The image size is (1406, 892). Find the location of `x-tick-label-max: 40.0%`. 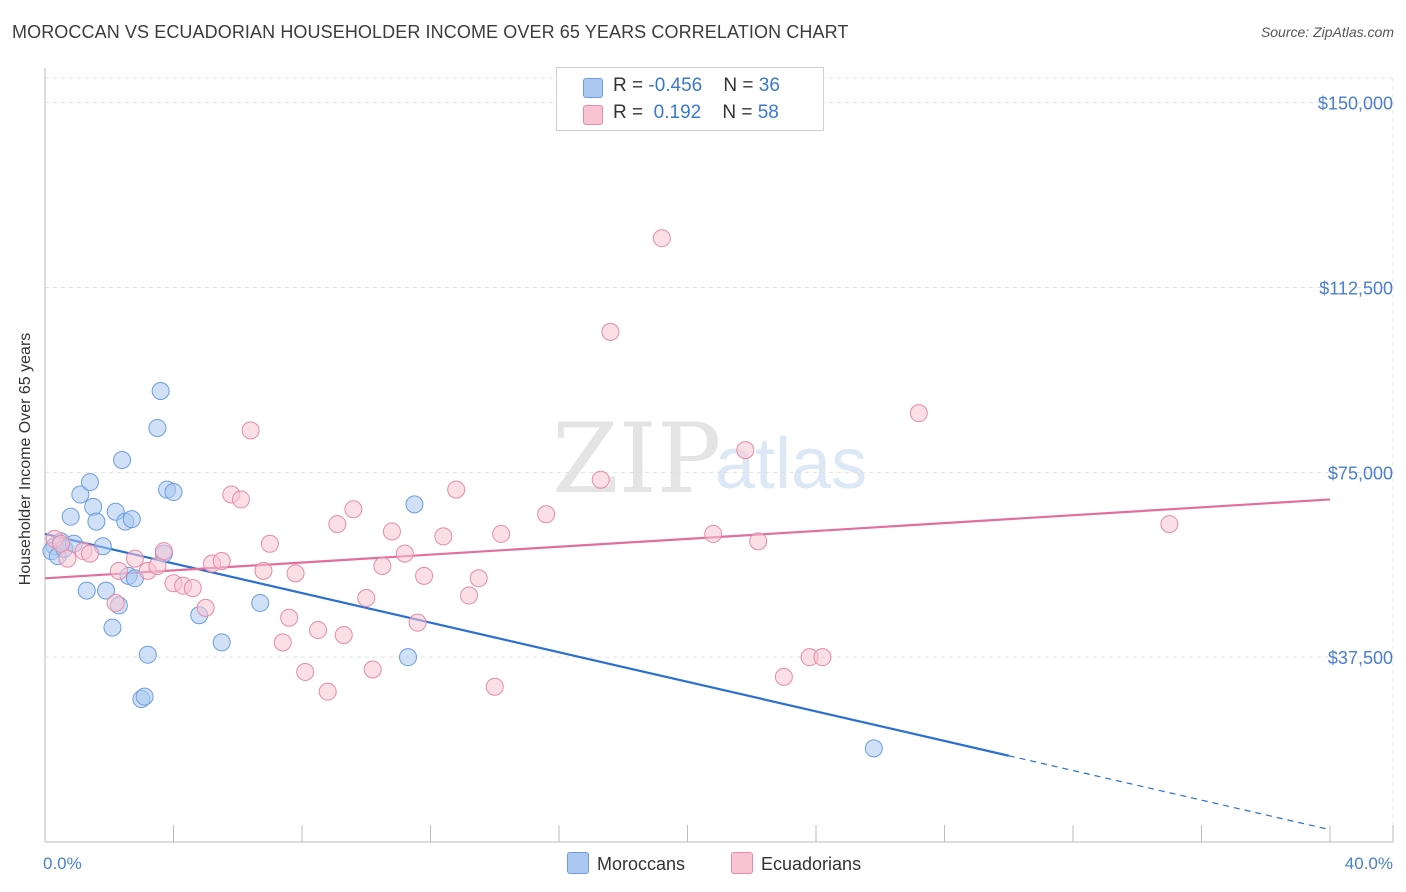

x-tick-label-max: 40.0% is located at coordinates (1369, 863).